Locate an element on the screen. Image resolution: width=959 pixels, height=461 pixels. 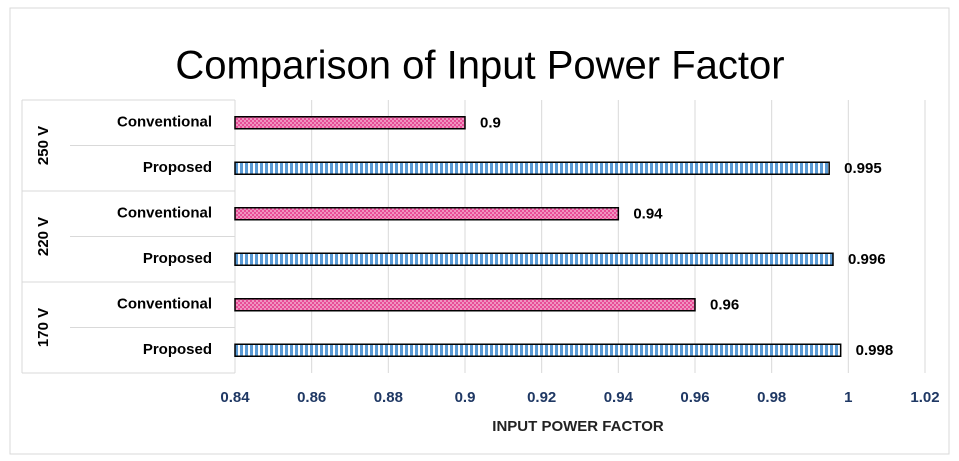
value-label: 0.94 is located at coordinates (648, 214).